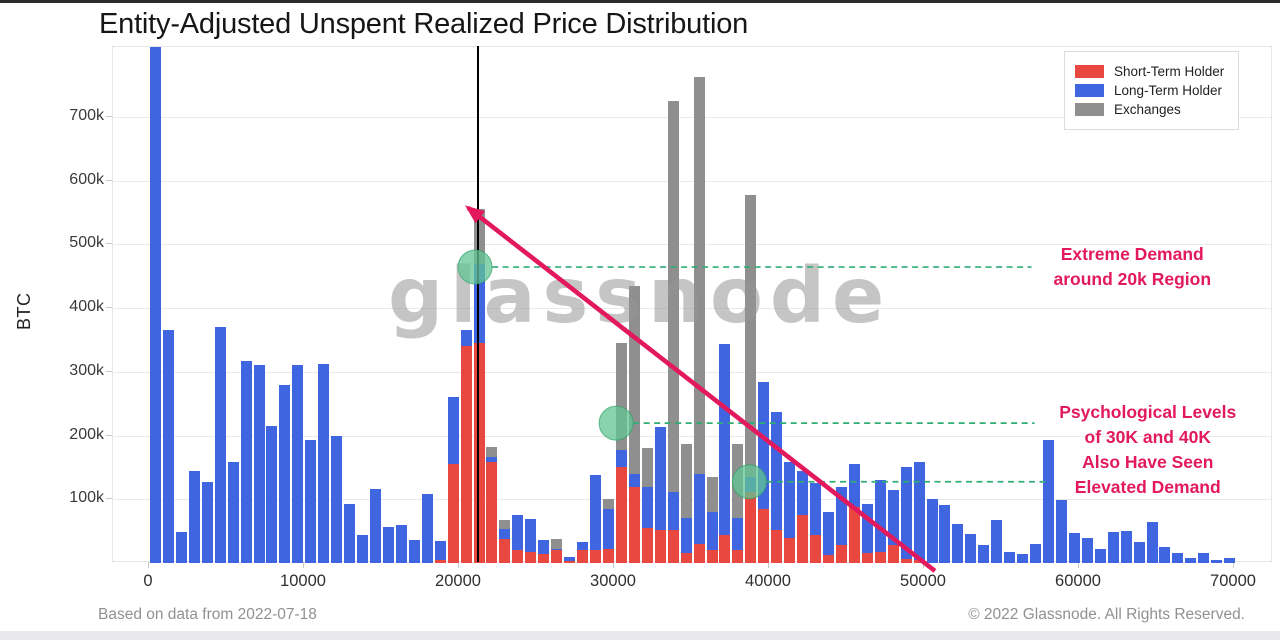 The width and height of the screenshot is (1280, 640). I want to click on y-tick-label: 300k, so click(86, 370).